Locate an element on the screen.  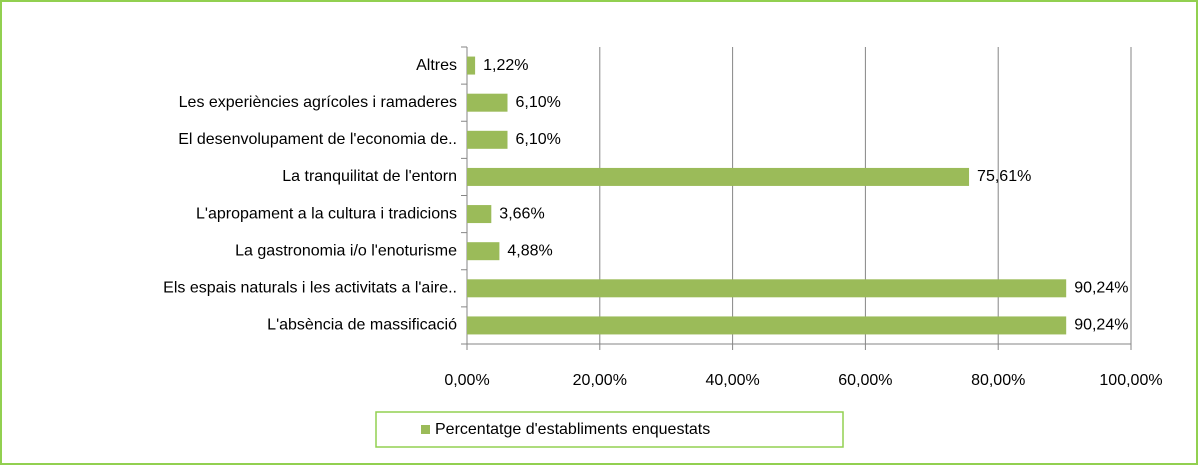
y-tick-label: Altres is located at coordinates (436, 65).